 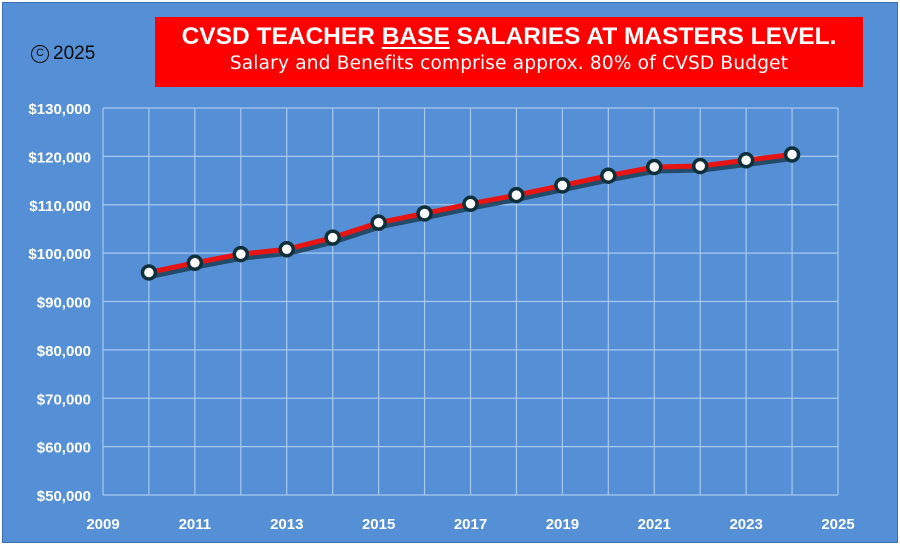 I want to click on copyright-year: 2025, so click(x=74, y=53).